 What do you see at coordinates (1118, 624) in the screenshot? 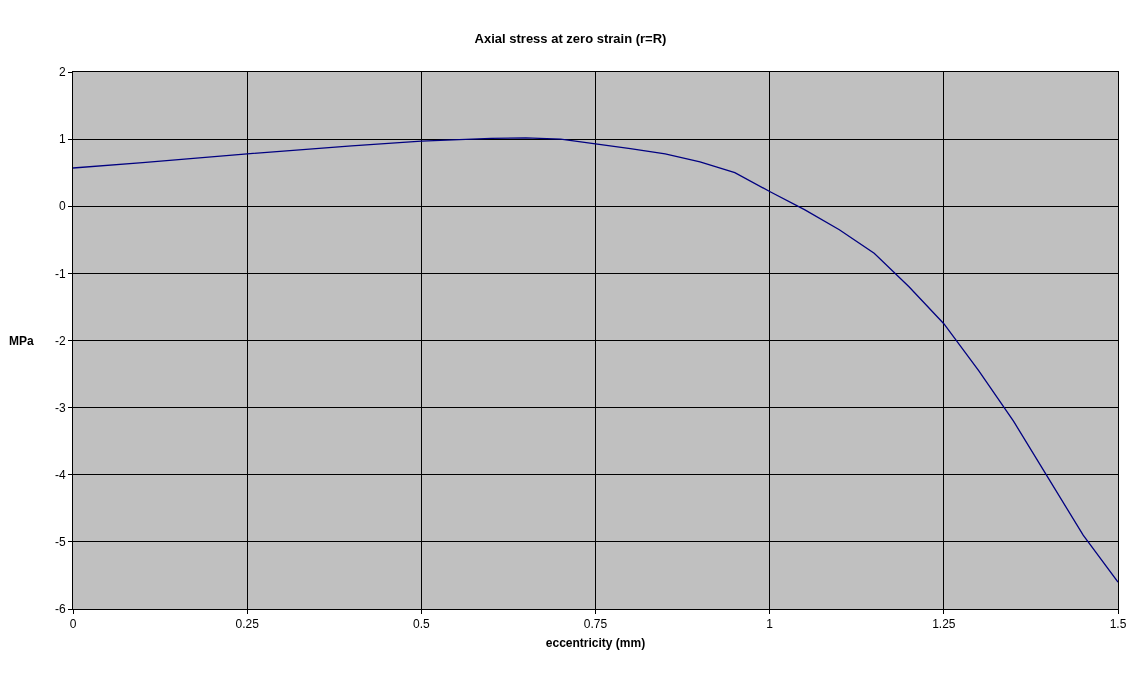
I see `x-tick-label: 1.5` at bounding box center [1118, 624].